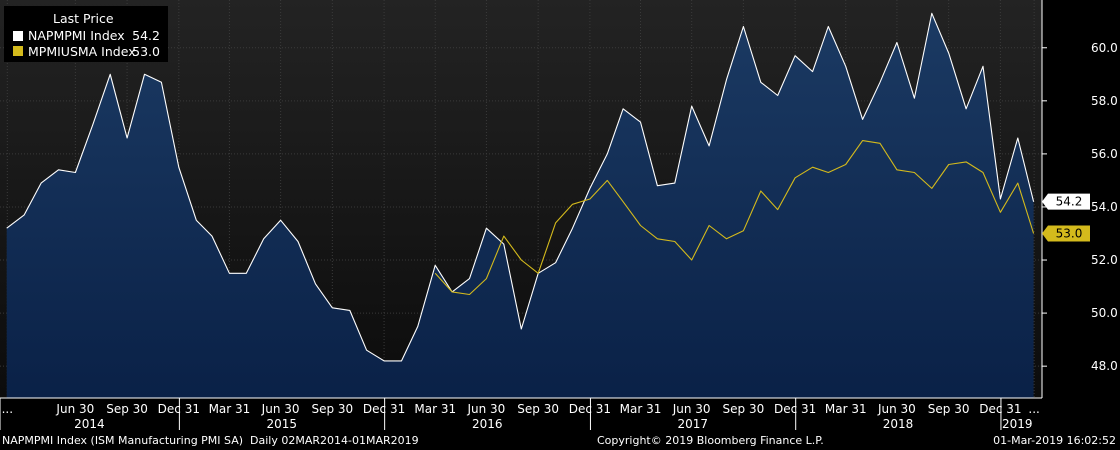  I want to click on y-tick-label: 48.0, so click(1104, 366).